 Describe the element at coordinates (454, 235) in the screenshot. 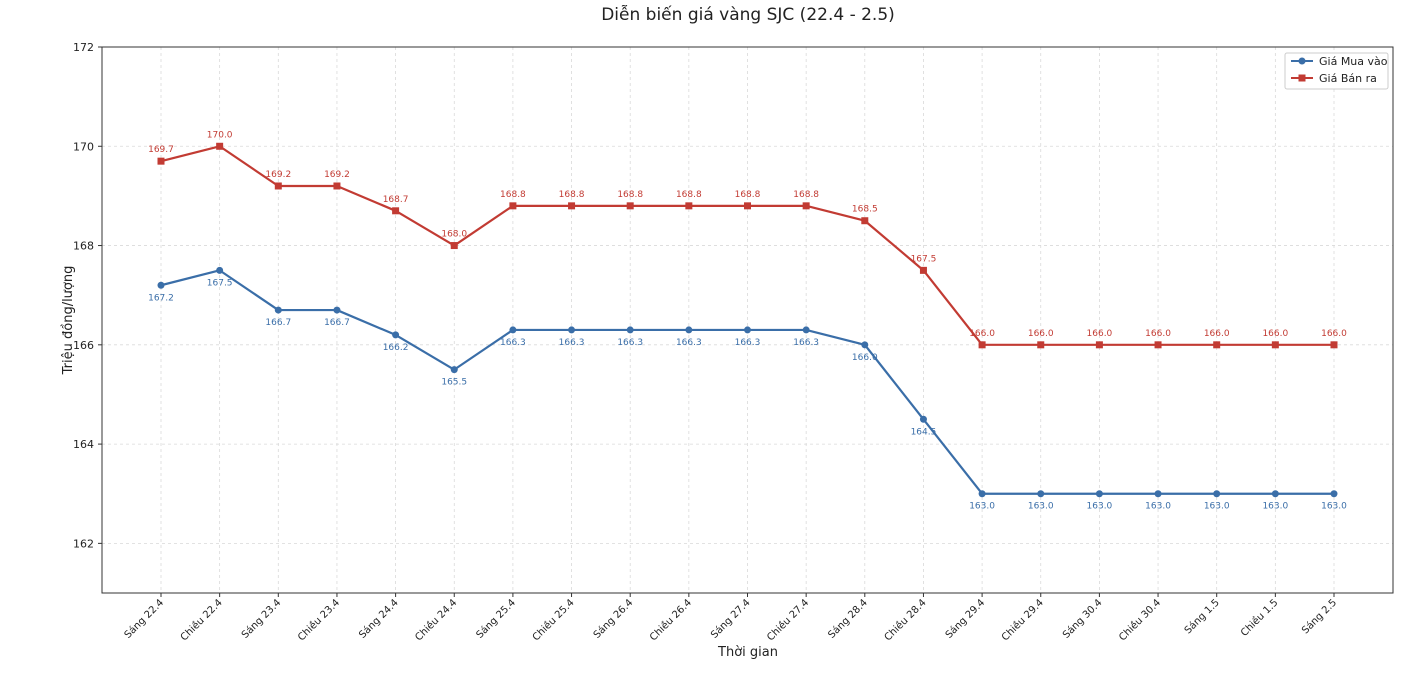

I see `data-label: 168.0` at that location.